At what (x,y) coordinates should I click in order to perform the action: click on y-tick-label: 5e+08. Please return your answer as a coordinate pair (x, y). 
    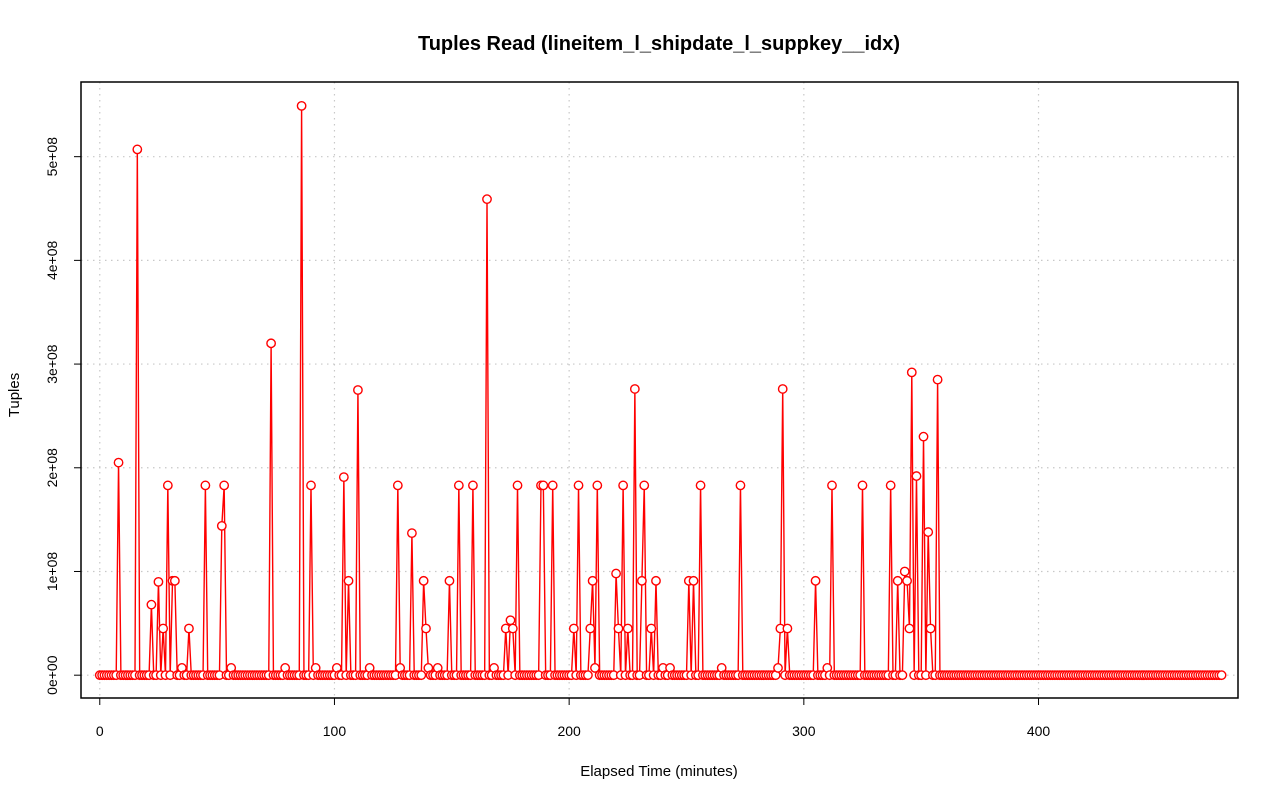
    Looking at the image, I should click on (52, 157).